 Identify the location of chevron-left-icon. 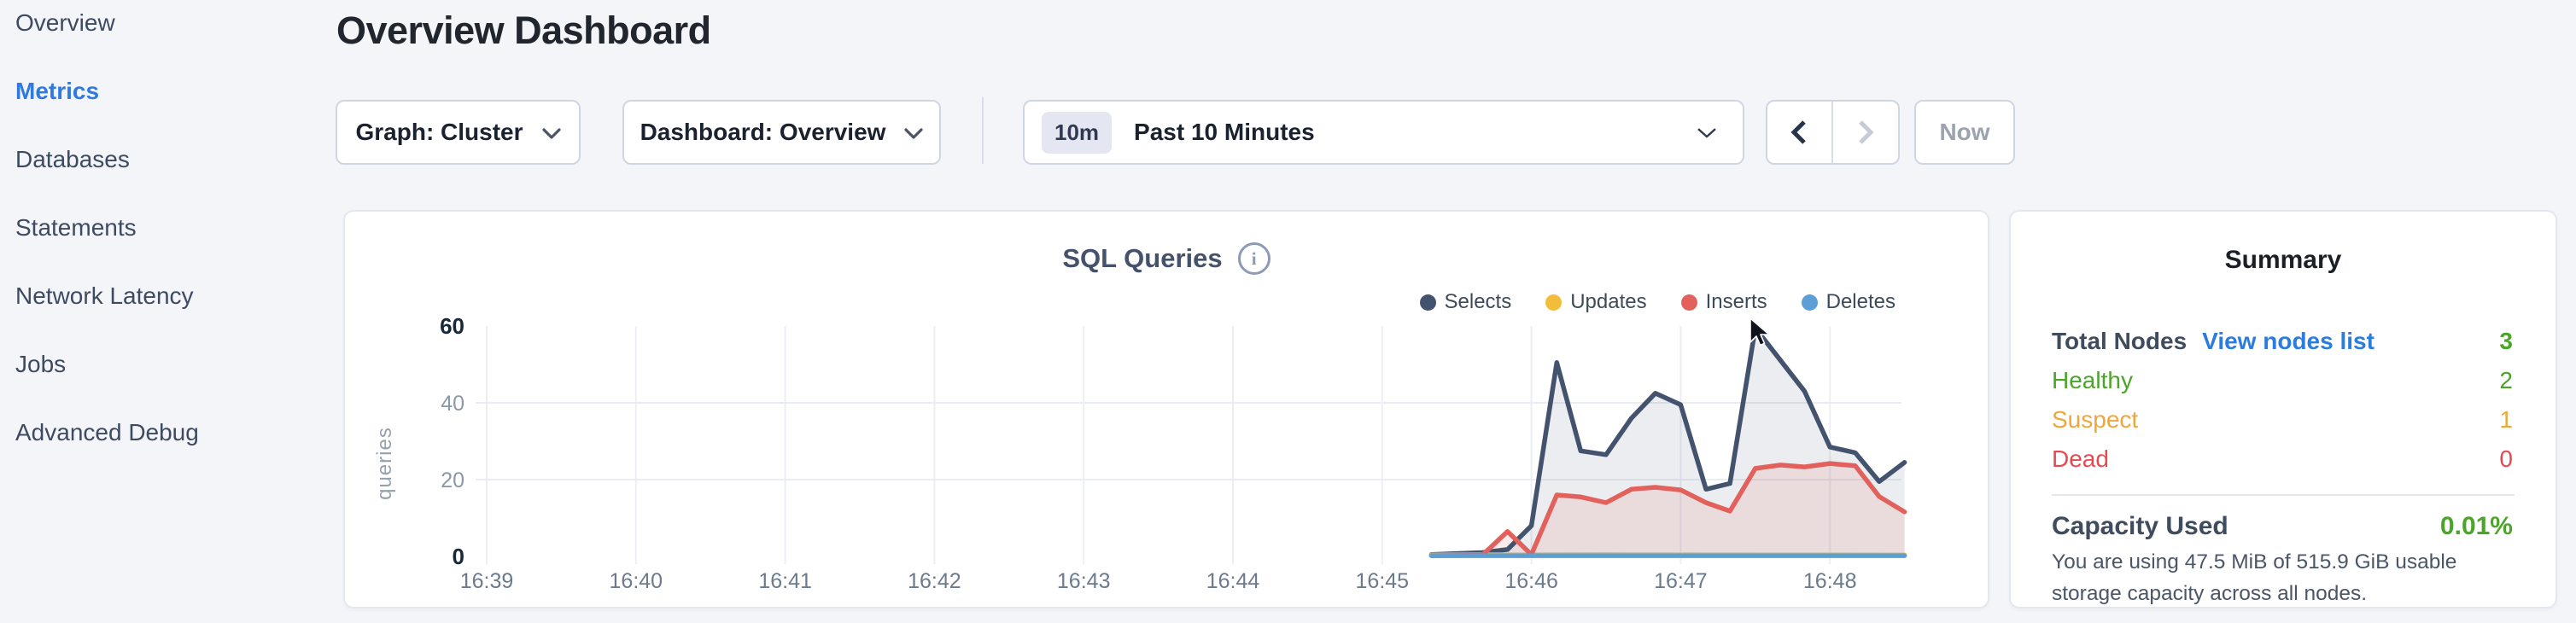
(1798, 132).